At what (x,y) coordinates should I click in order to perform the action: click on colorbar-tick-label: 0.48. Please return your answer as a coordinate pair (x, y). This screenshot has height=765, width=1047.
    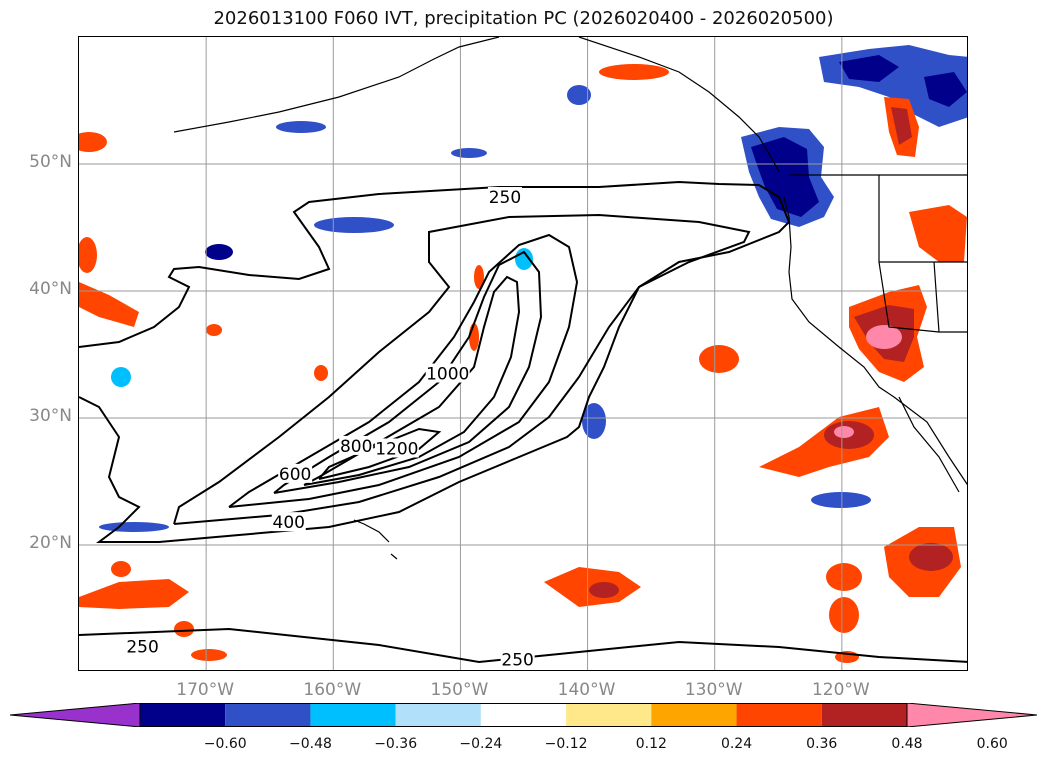
    Looking at the image, I should click on (907, 744).